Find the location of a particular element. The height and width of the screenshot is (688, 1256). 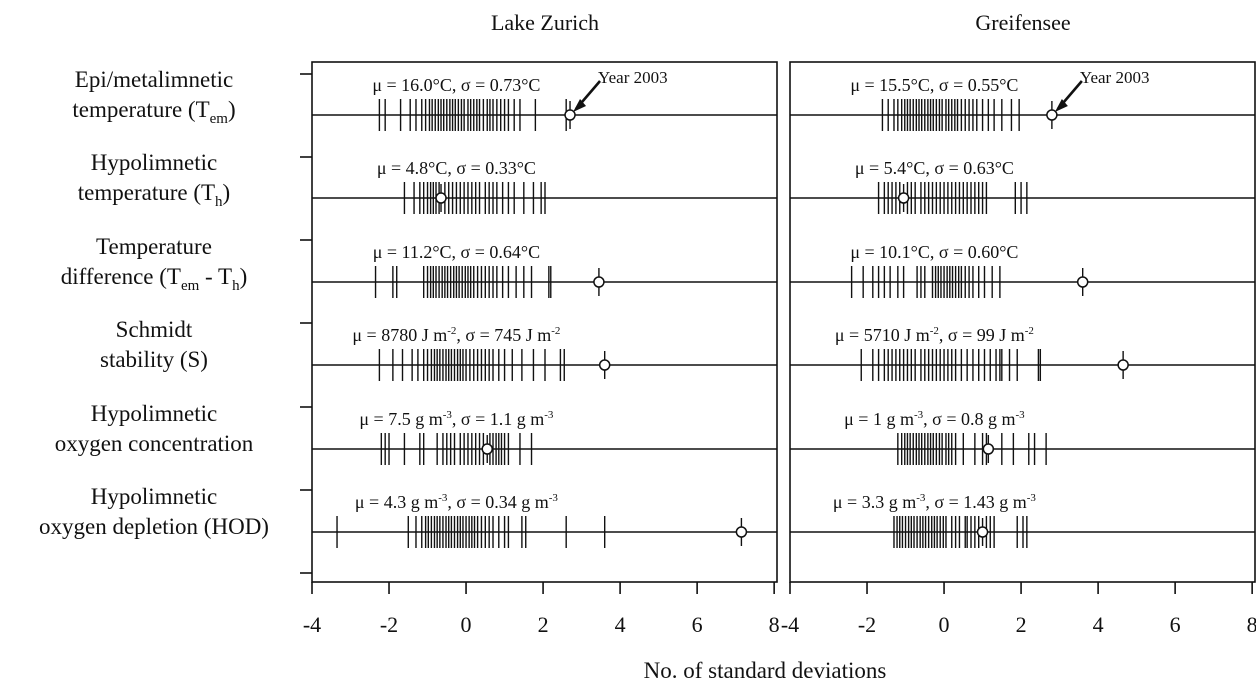

strip-row-5: μ = 3.3 g m-3, σ = 1.43 g m-3 is located at coordinates (1022, 520).